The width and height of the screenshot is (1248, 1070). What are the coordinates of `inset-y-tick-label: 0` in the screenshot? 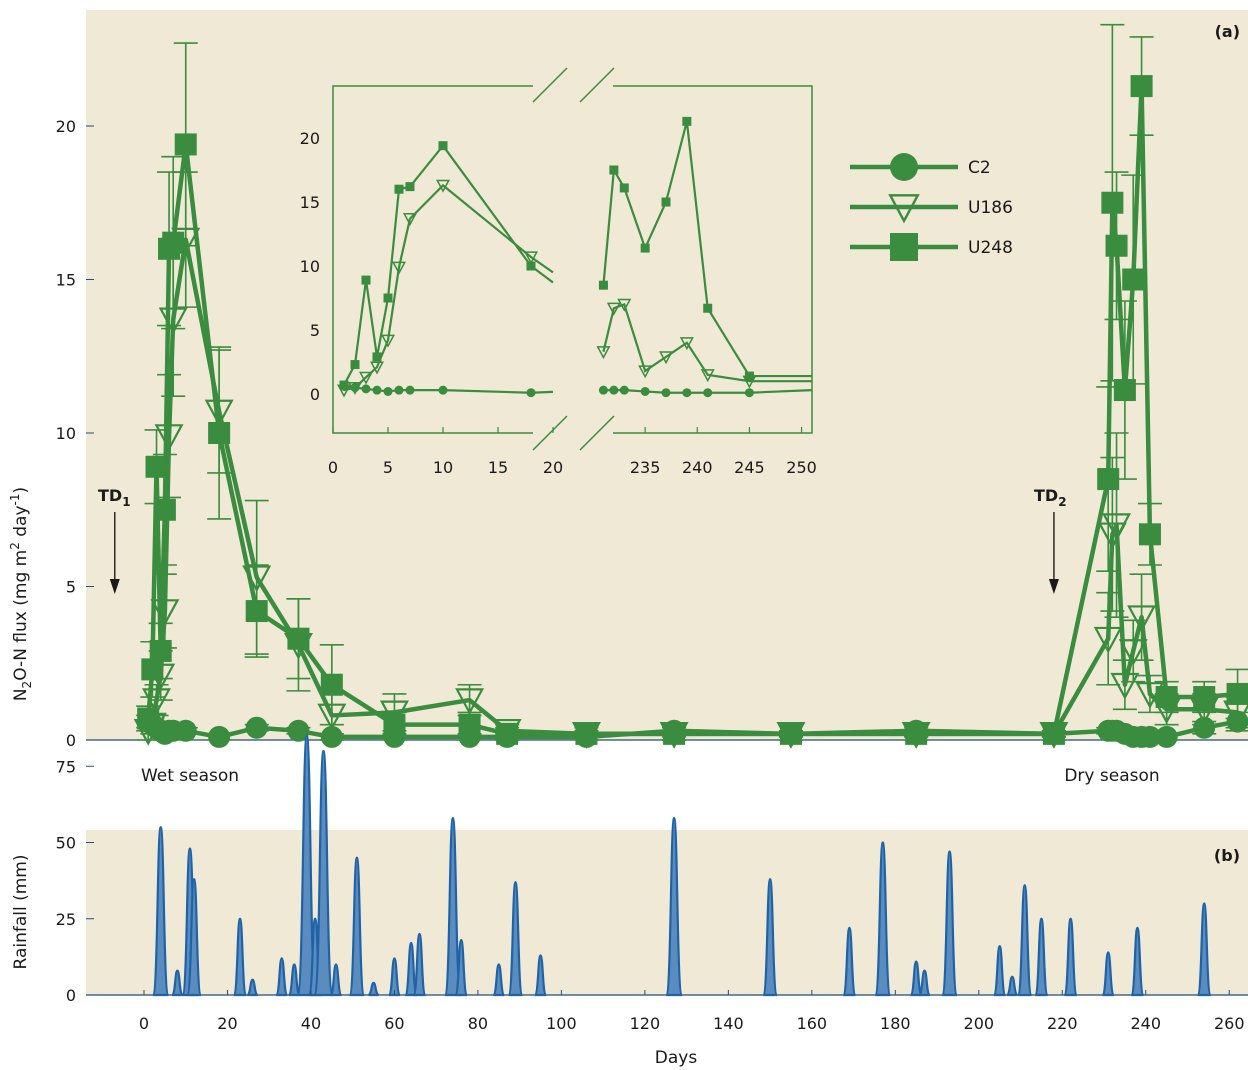 It's located at (315, 394).